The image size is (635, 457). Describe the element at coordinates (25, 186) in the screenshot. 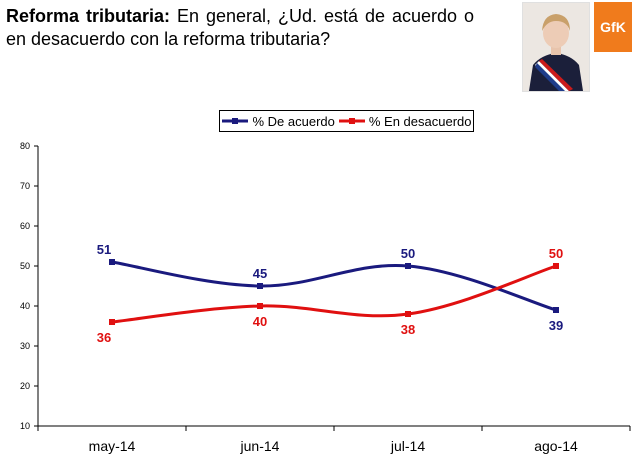

I see `y-tick-label: 70` at that location.